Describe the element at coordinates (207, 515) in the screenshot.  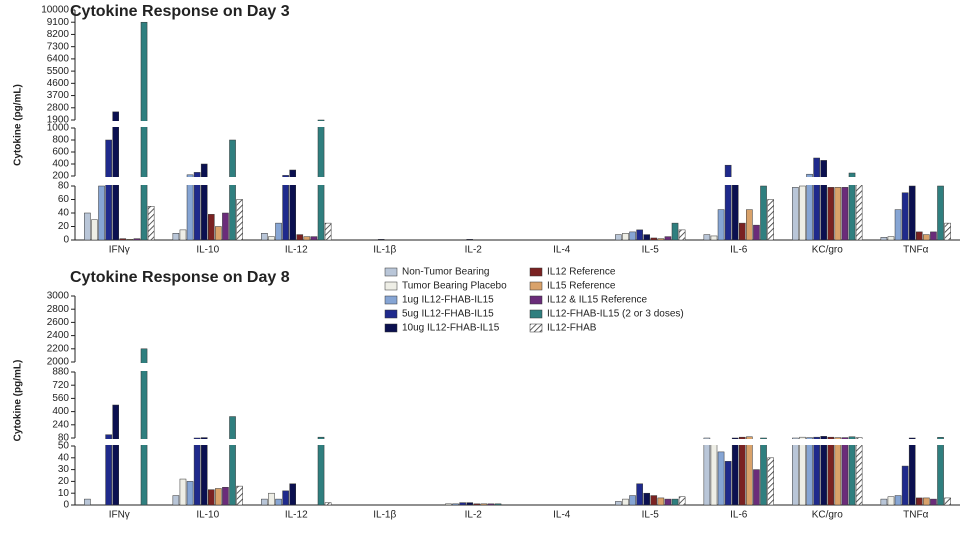
I see `x-tick-label: IL-10` at that location.